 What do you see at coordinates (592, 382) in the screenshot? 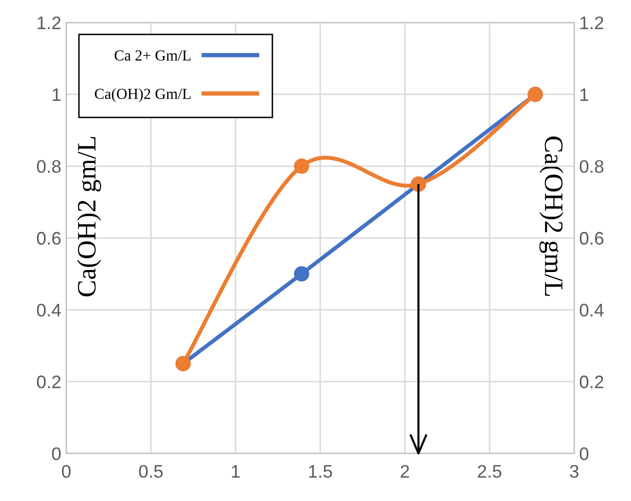
I see `y2-tick-label: 0.2` at bounding box center [592, 382].